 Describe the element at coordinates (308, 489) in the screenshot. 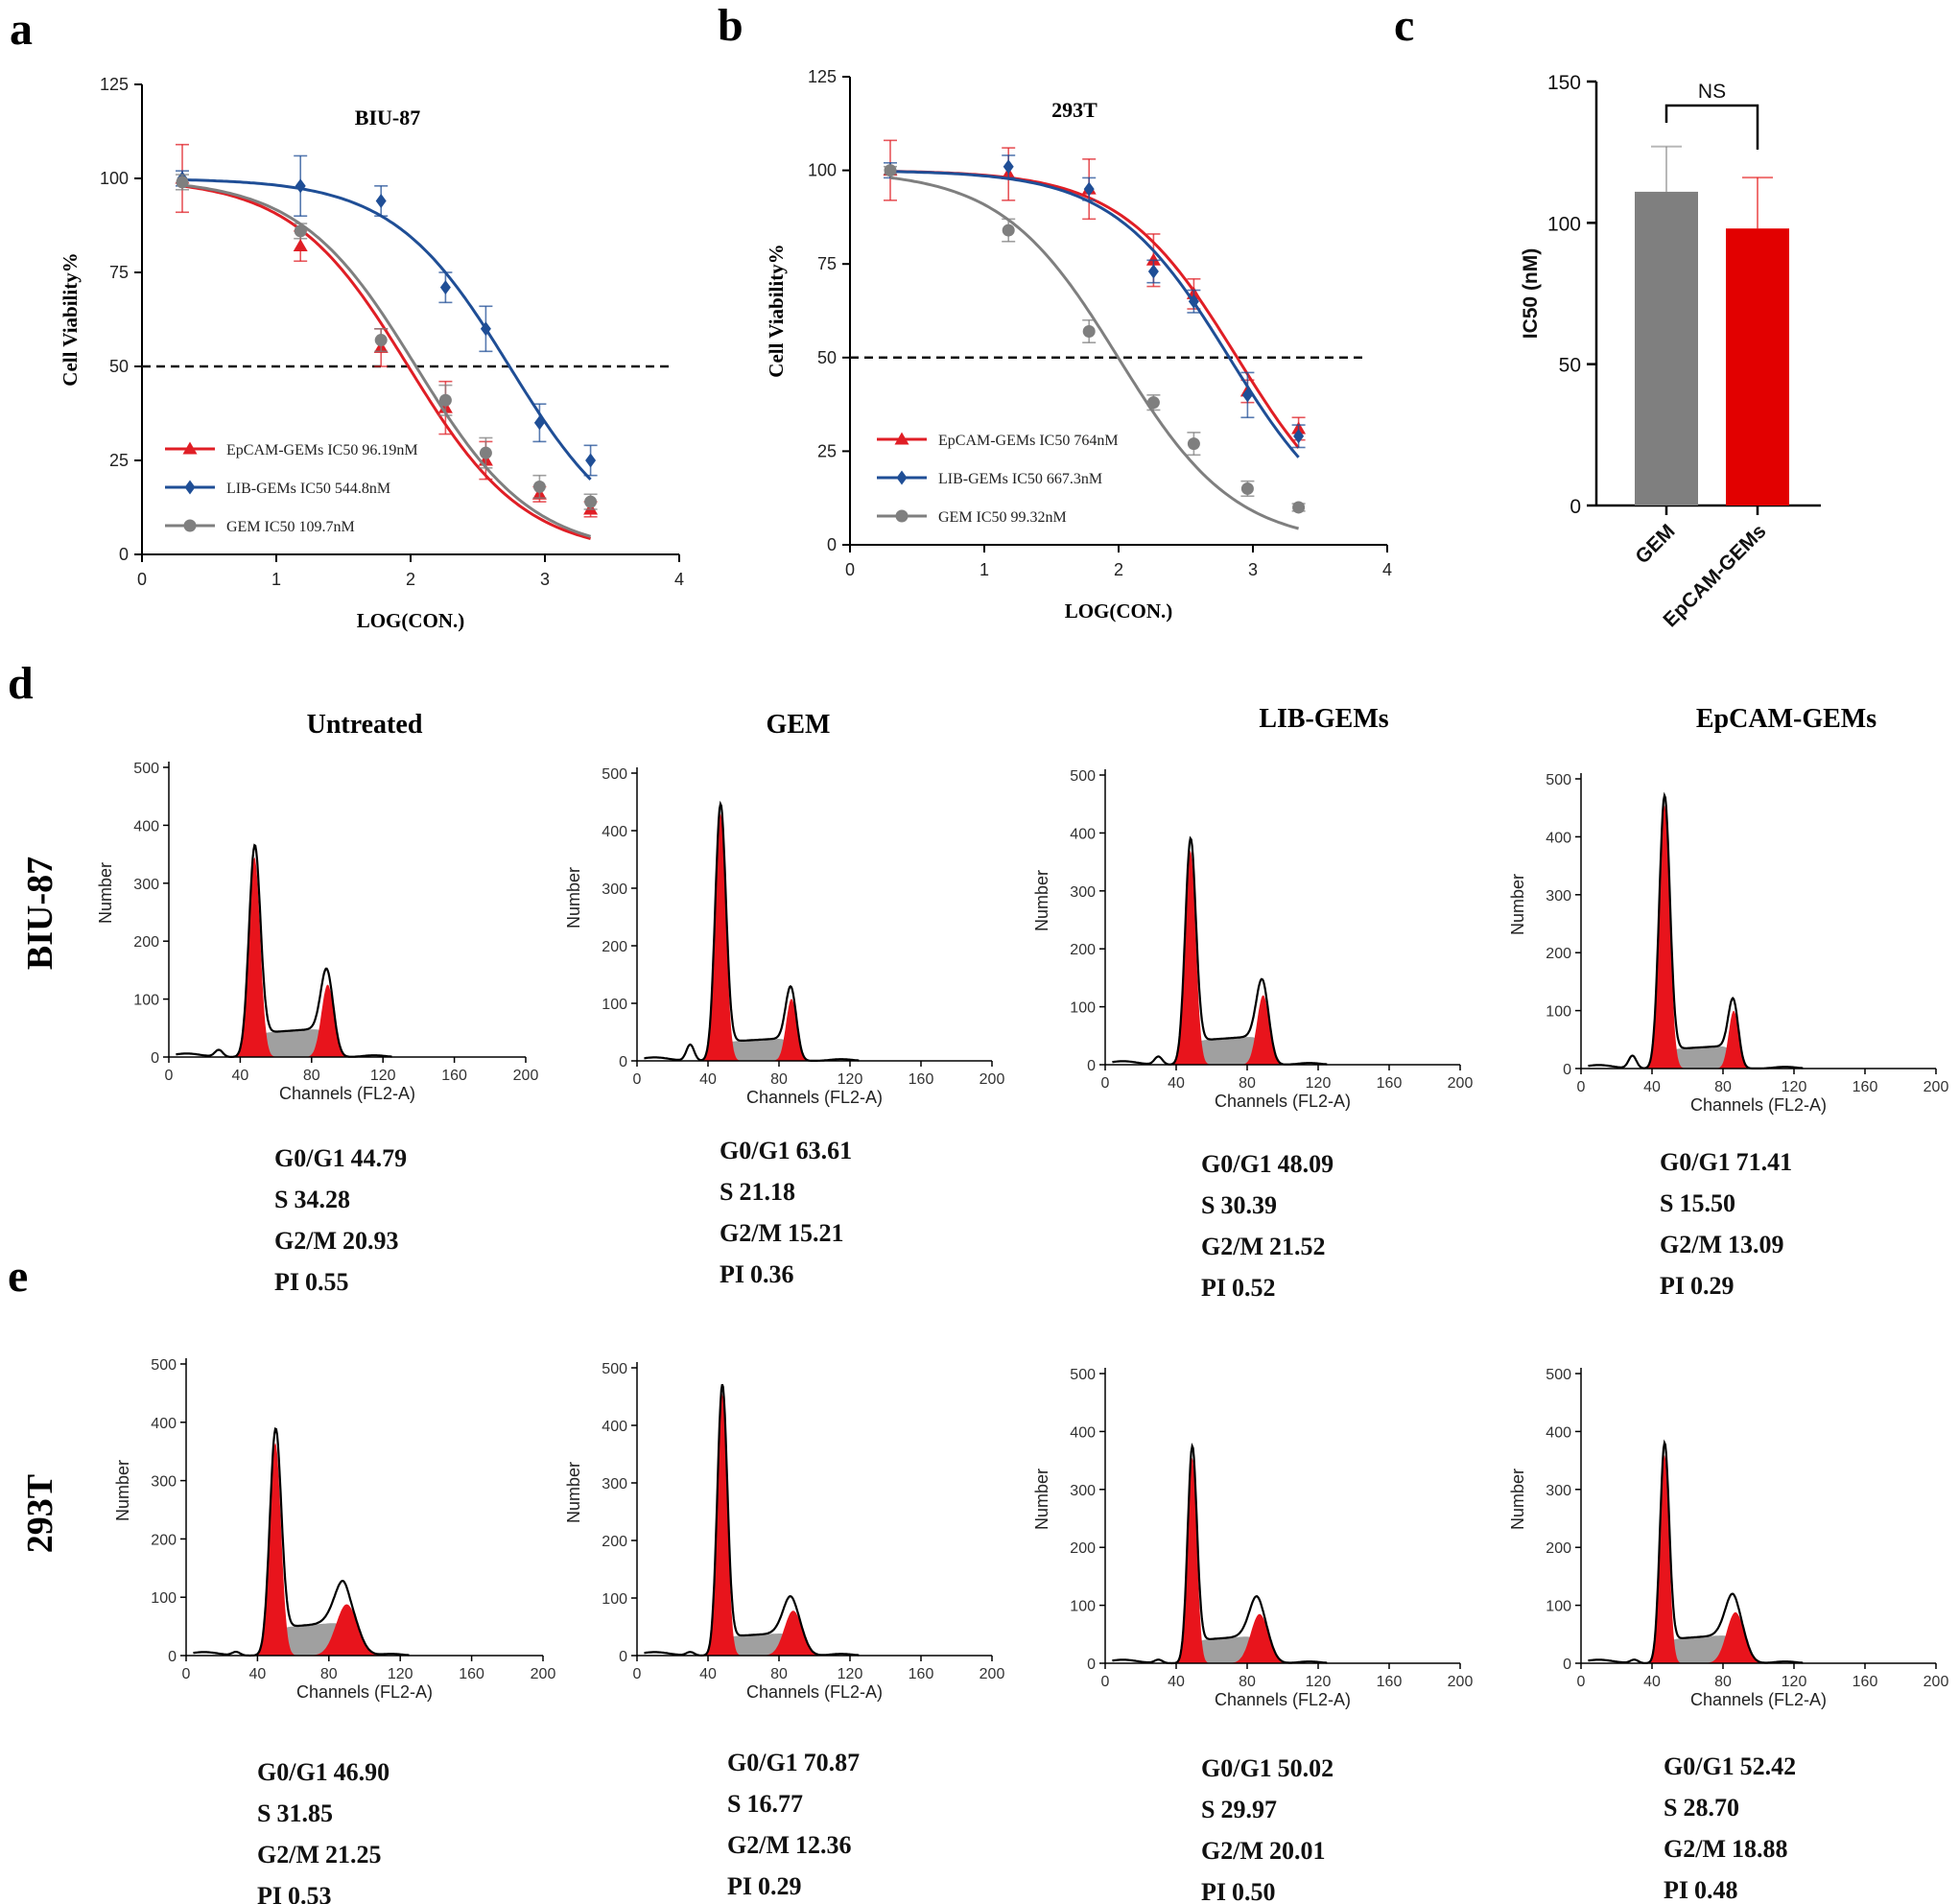

I see `legend-label: LIB-GEMs IC50 544.8nM` at that location.